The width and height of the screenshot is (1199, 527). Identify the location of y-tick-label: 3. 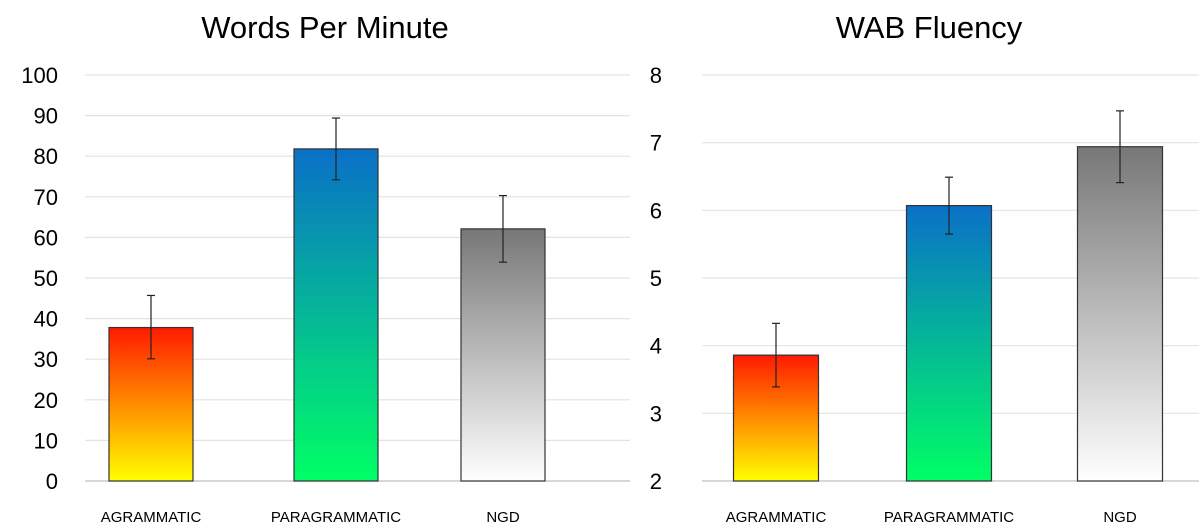
(656, 413).